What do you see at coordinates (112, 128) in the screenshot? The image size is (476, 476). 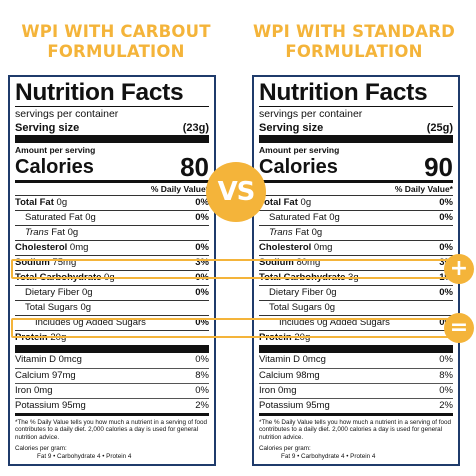 I see `serving-size-row: Serving size (23g)` at bounding box center [112, 128].